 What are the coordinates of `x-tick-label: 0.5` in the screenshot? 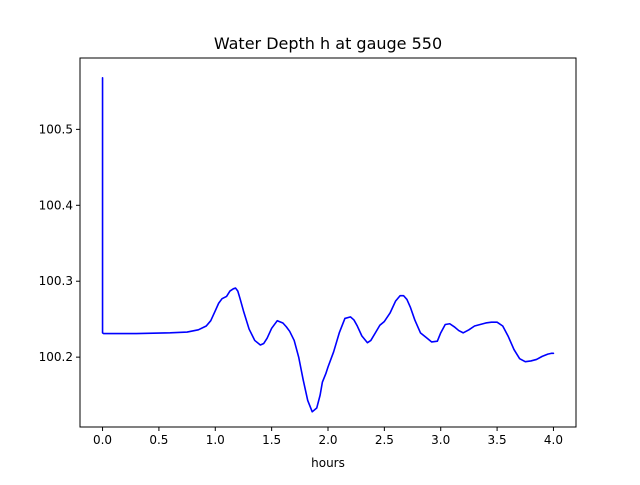 It's located at (158, 440).